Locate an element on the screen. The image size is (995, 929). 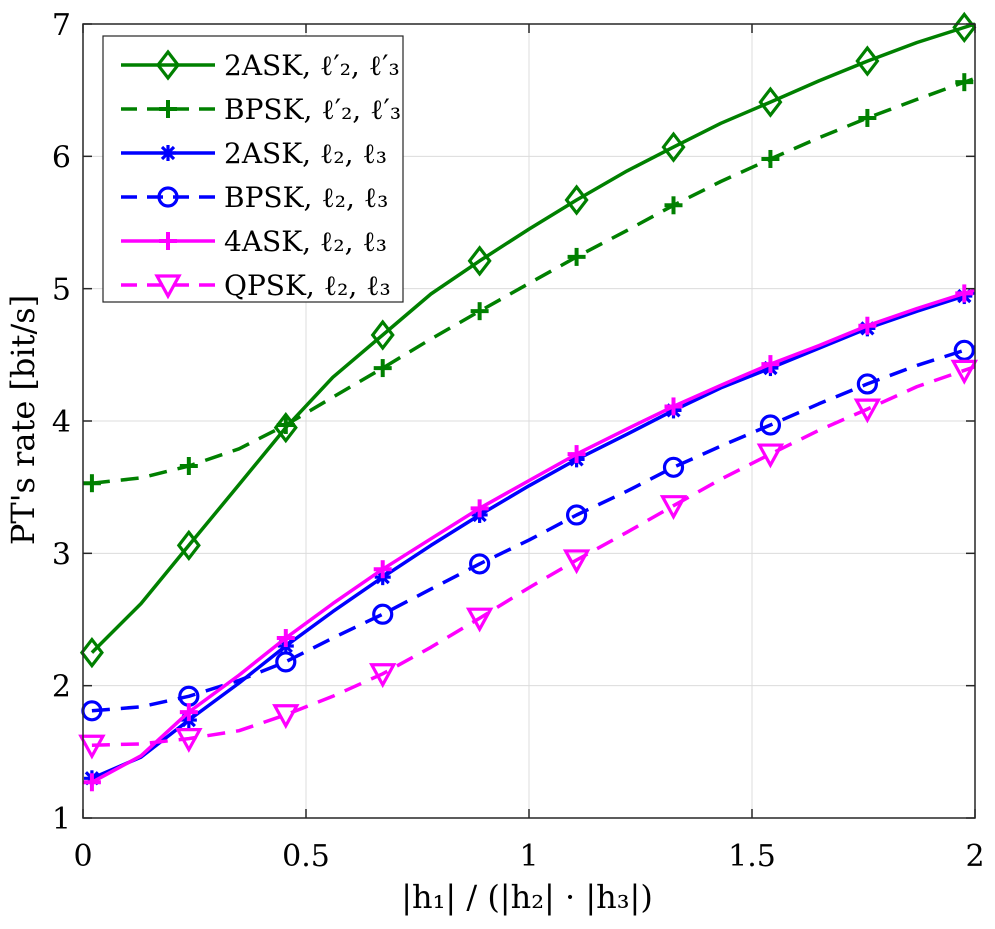
y-tick-label: 3 is located at coordinates (61, 554).